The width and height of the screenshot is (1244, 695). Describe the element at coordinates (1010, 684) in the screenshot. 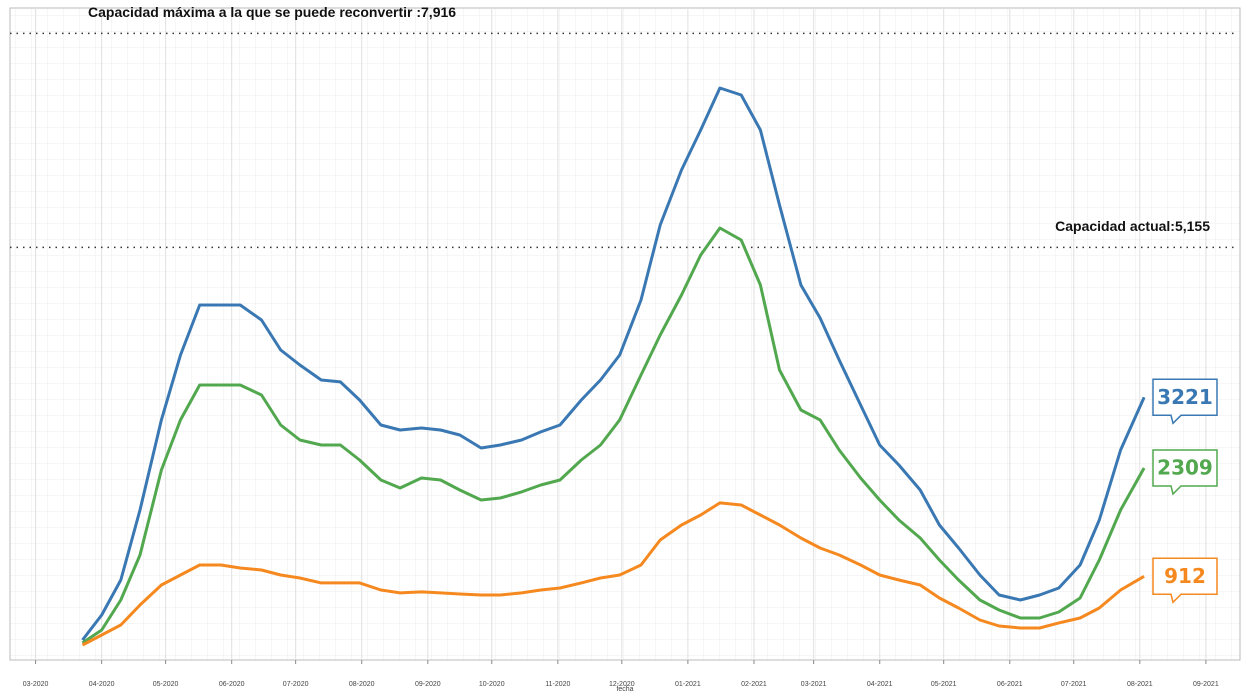

I see `x-tick-label: 06-2021` at that location.